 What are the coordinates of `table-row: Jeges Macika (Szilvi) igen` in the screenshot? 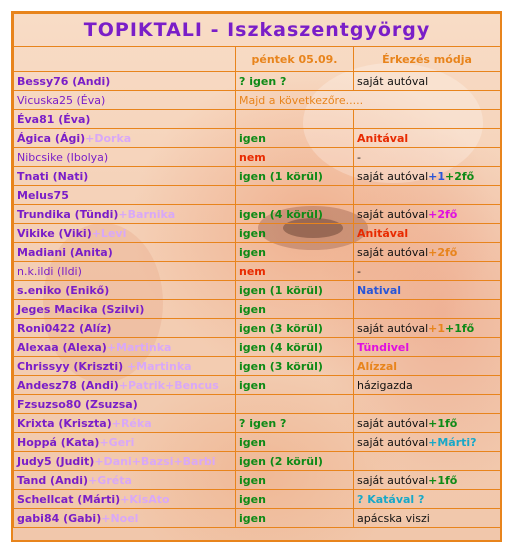 It's located at (256, 309).